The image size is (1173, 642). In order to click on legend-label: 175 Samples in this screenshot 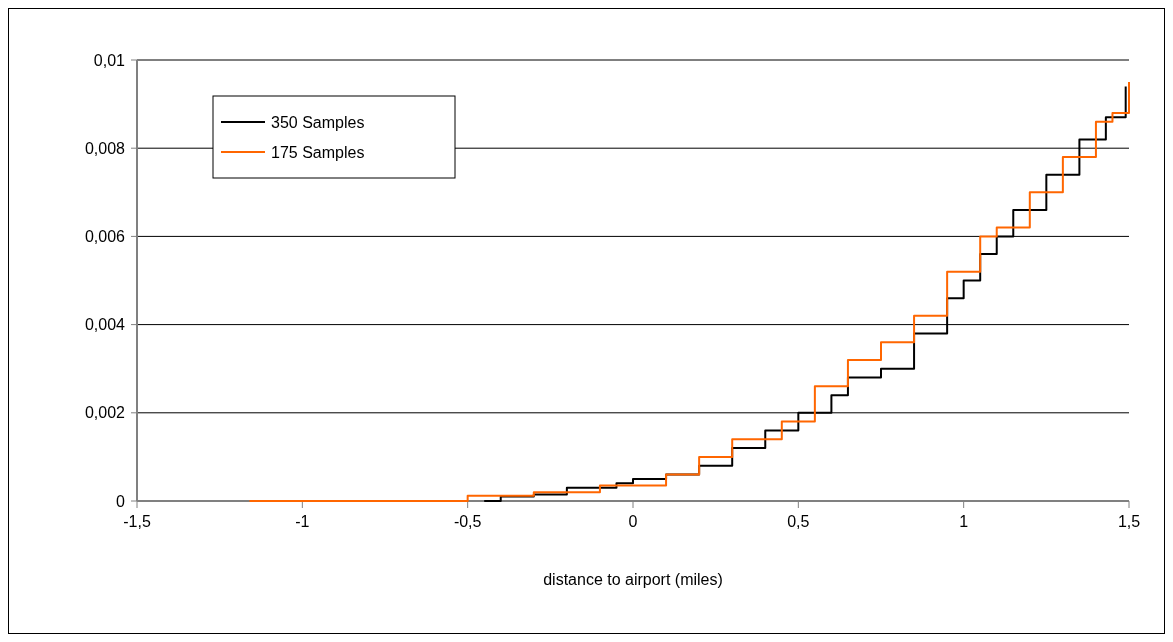, I will do `click(318, 152)`.